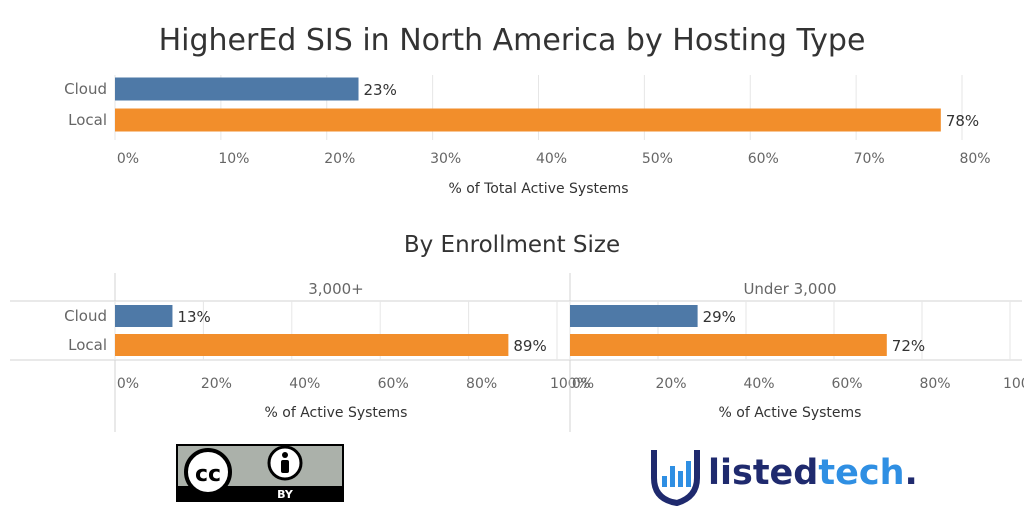  Describe the element at coordinates (445, 159) in the screenshot. I see `x-tick-label: 30%` at that location.